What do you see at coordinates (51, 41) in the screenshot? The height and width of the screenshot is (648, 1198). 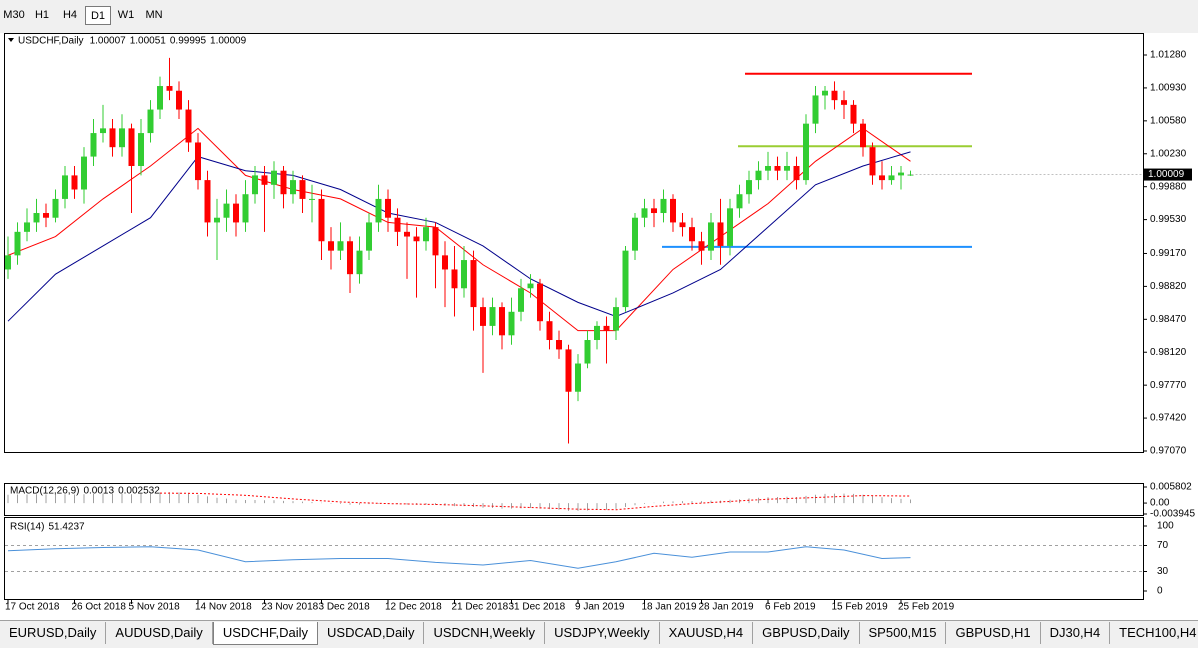 I see `chart-header: USDCHF,Daily` at bounding box center [51, 41].